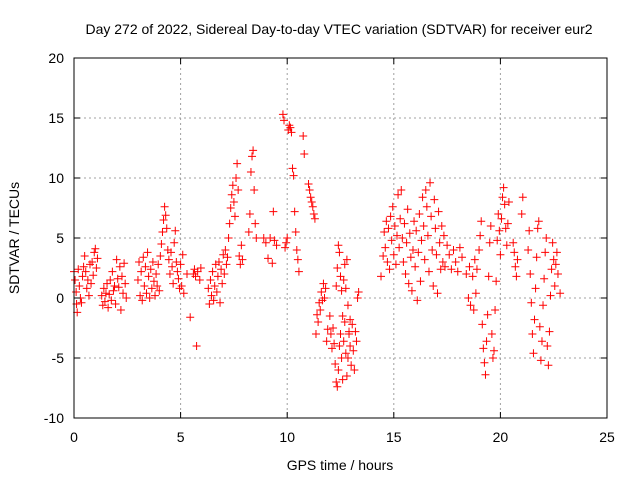 This screenshot has height=480, width=640. Describe the element at coordinates (60, 238) in the screenshot. I see `y-tick-label: 5` at that location.